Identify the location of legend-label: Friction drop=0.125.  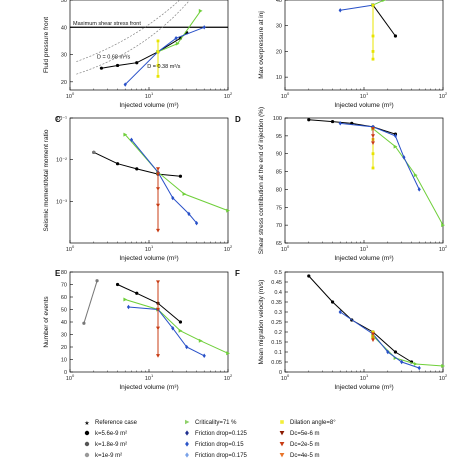
(221, 434).